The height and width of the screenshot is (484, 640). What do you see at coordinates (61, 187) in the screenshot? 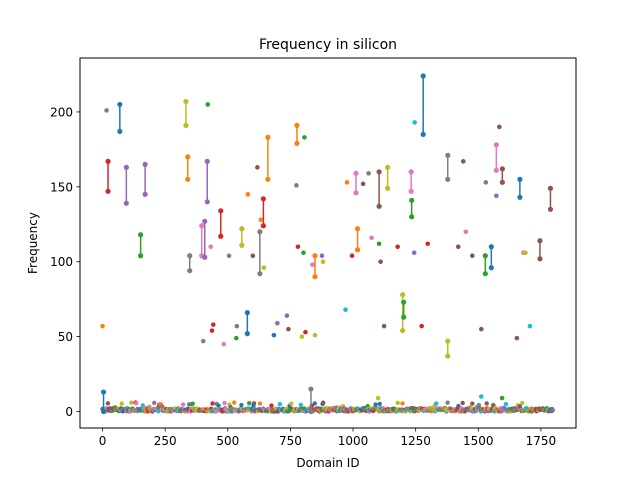
I see `y-tick-label: 150` at bounding box center [61, 187].